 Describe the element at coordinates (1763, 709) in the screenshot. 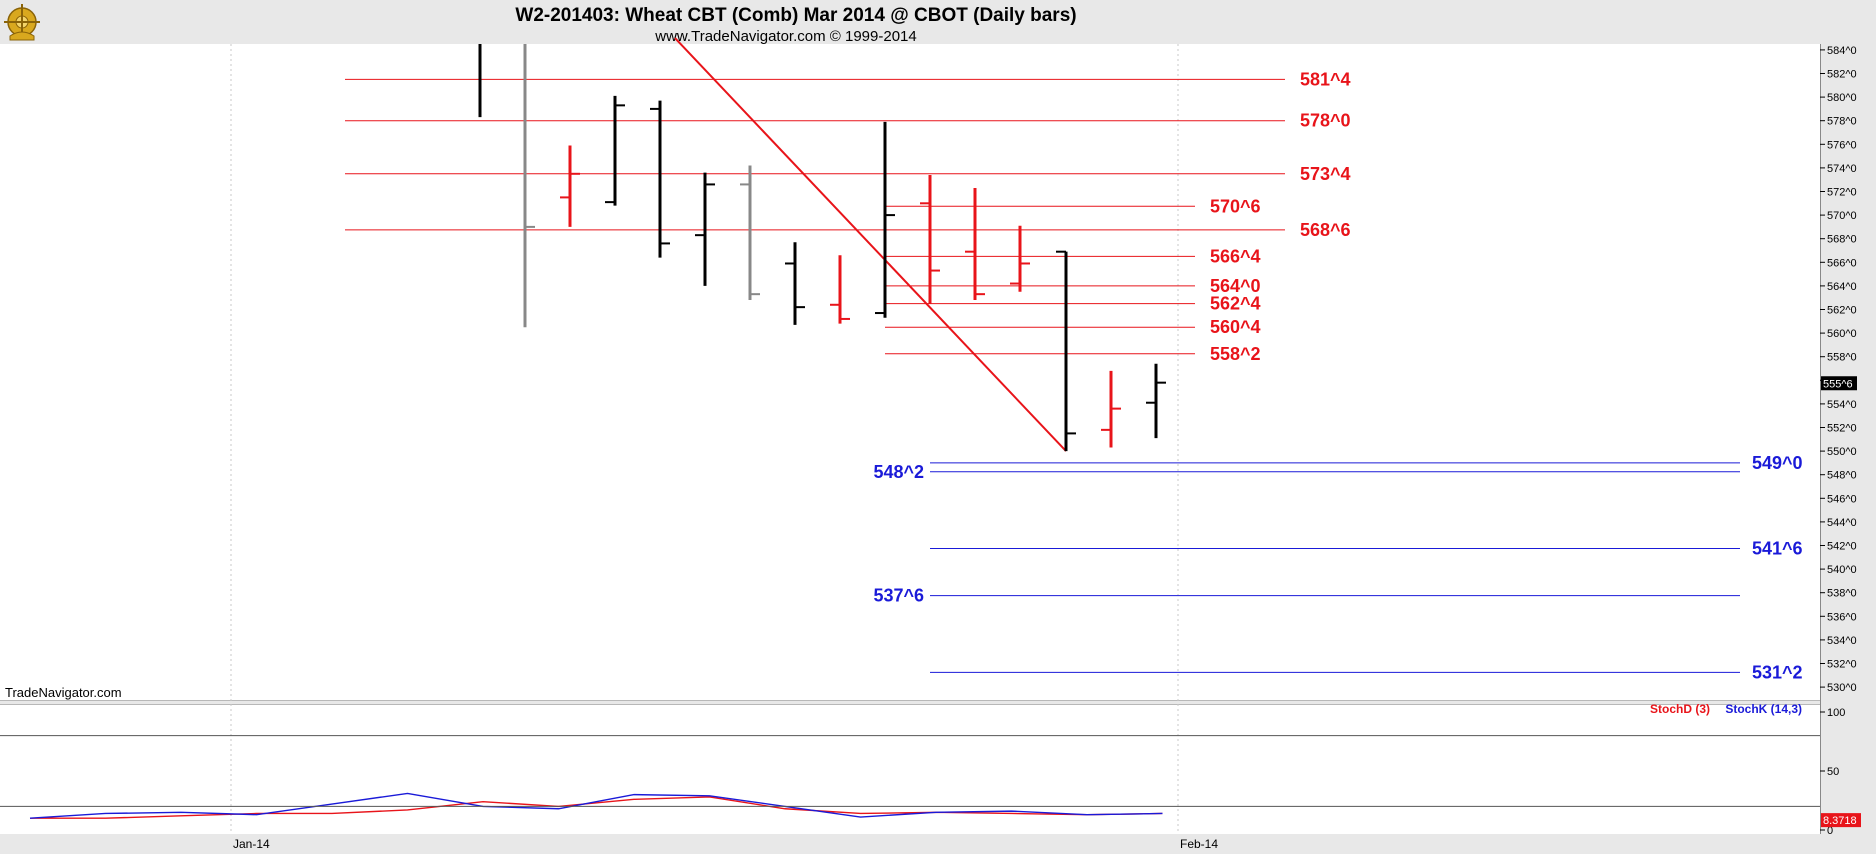

I see `legend-stochk: StochK (14,3)` at that location.